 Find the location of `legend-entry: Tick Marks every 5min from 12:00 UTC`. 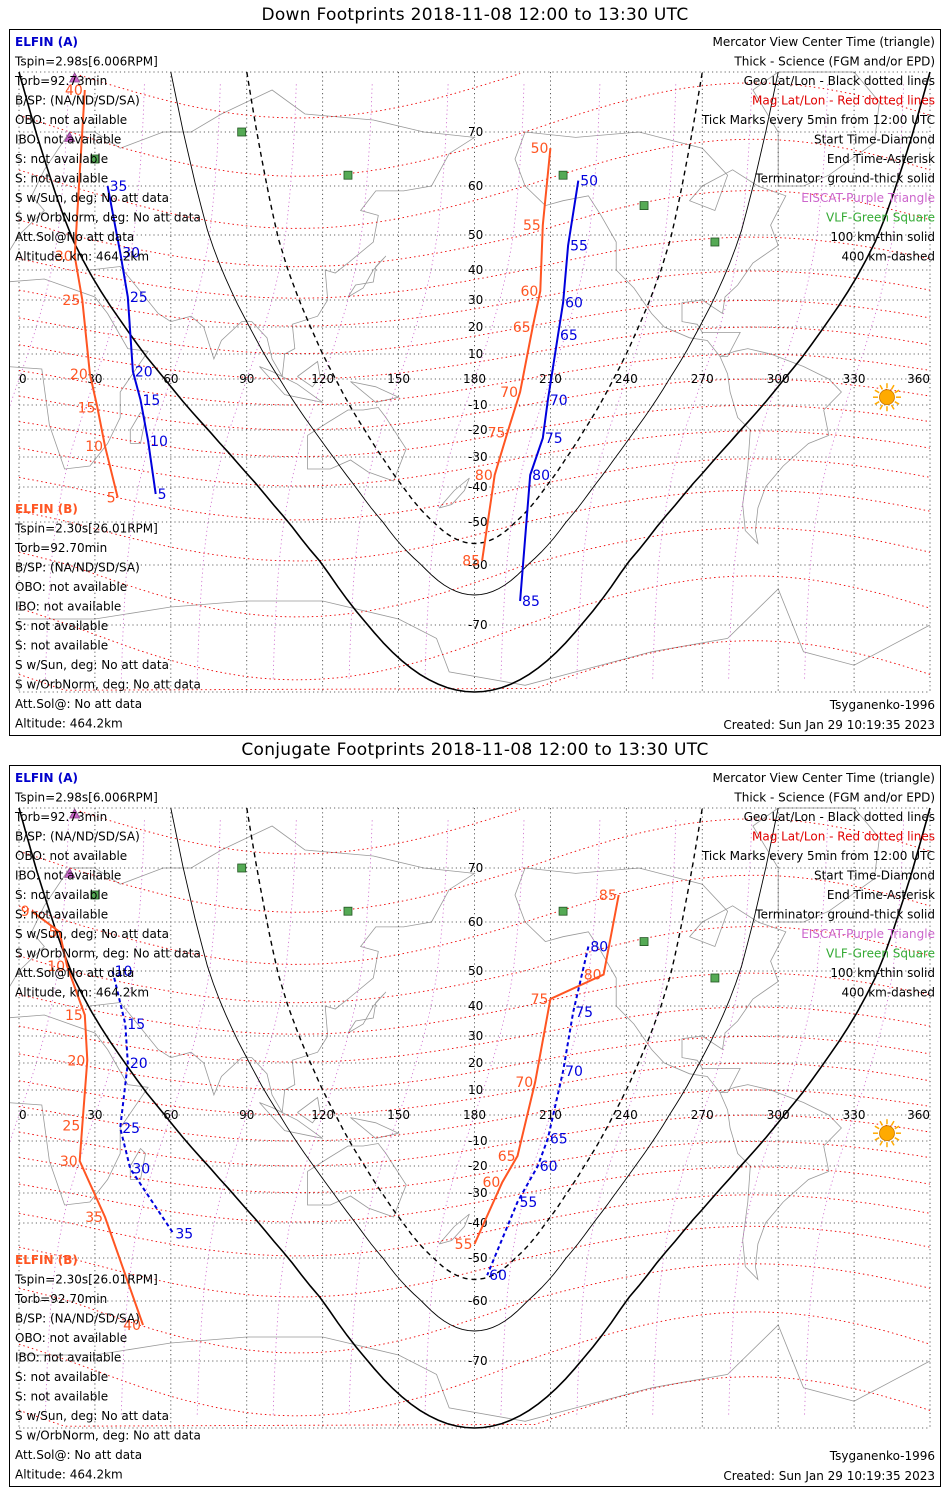

legend-entry: Tick Marks every 5min from 12:00 UTC is located at coordinates (818, 856).